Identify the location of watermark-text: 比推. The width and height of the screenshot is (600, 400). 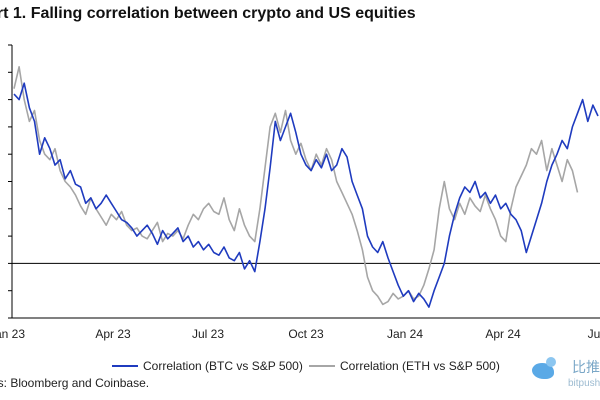
(586, 367).